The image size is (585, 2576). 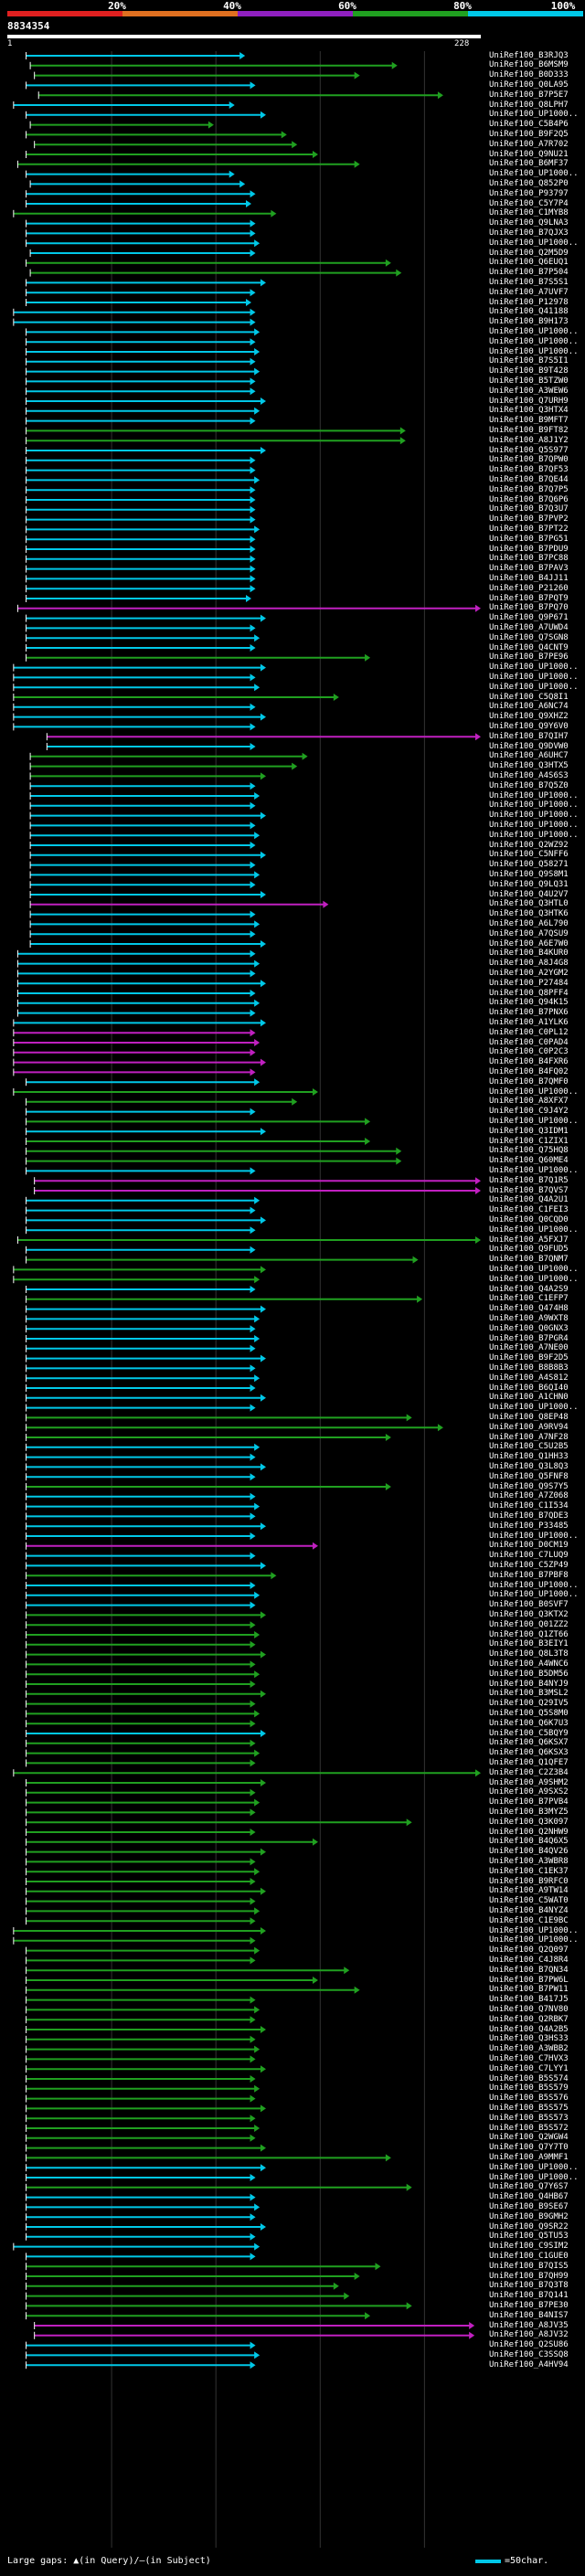 What do you see at coordinates (529, 1200) in the screenshot?
I see `hit-label: UniRef100_Q4A2U1` at bounding box center [529, 1200].